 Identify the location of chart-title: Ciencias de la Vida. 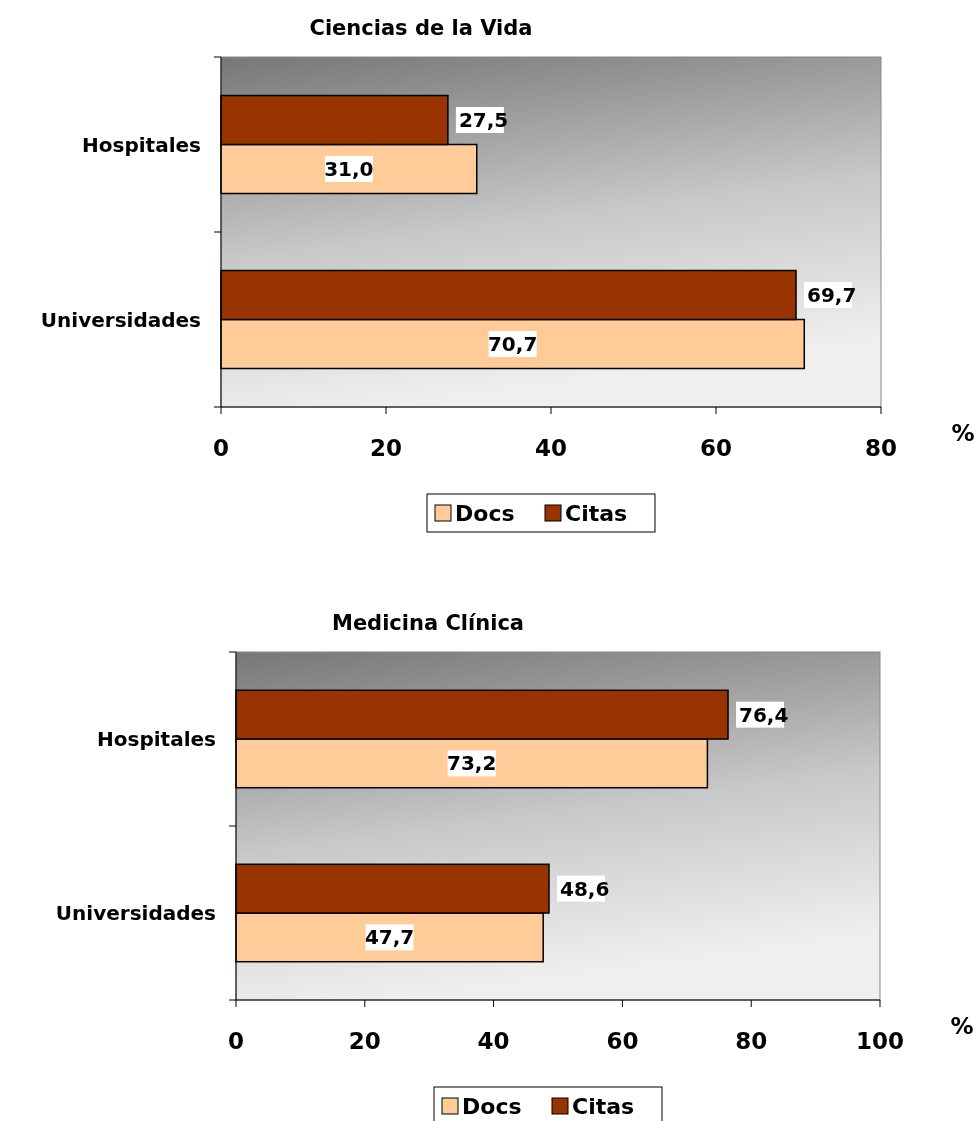
(421, 28).